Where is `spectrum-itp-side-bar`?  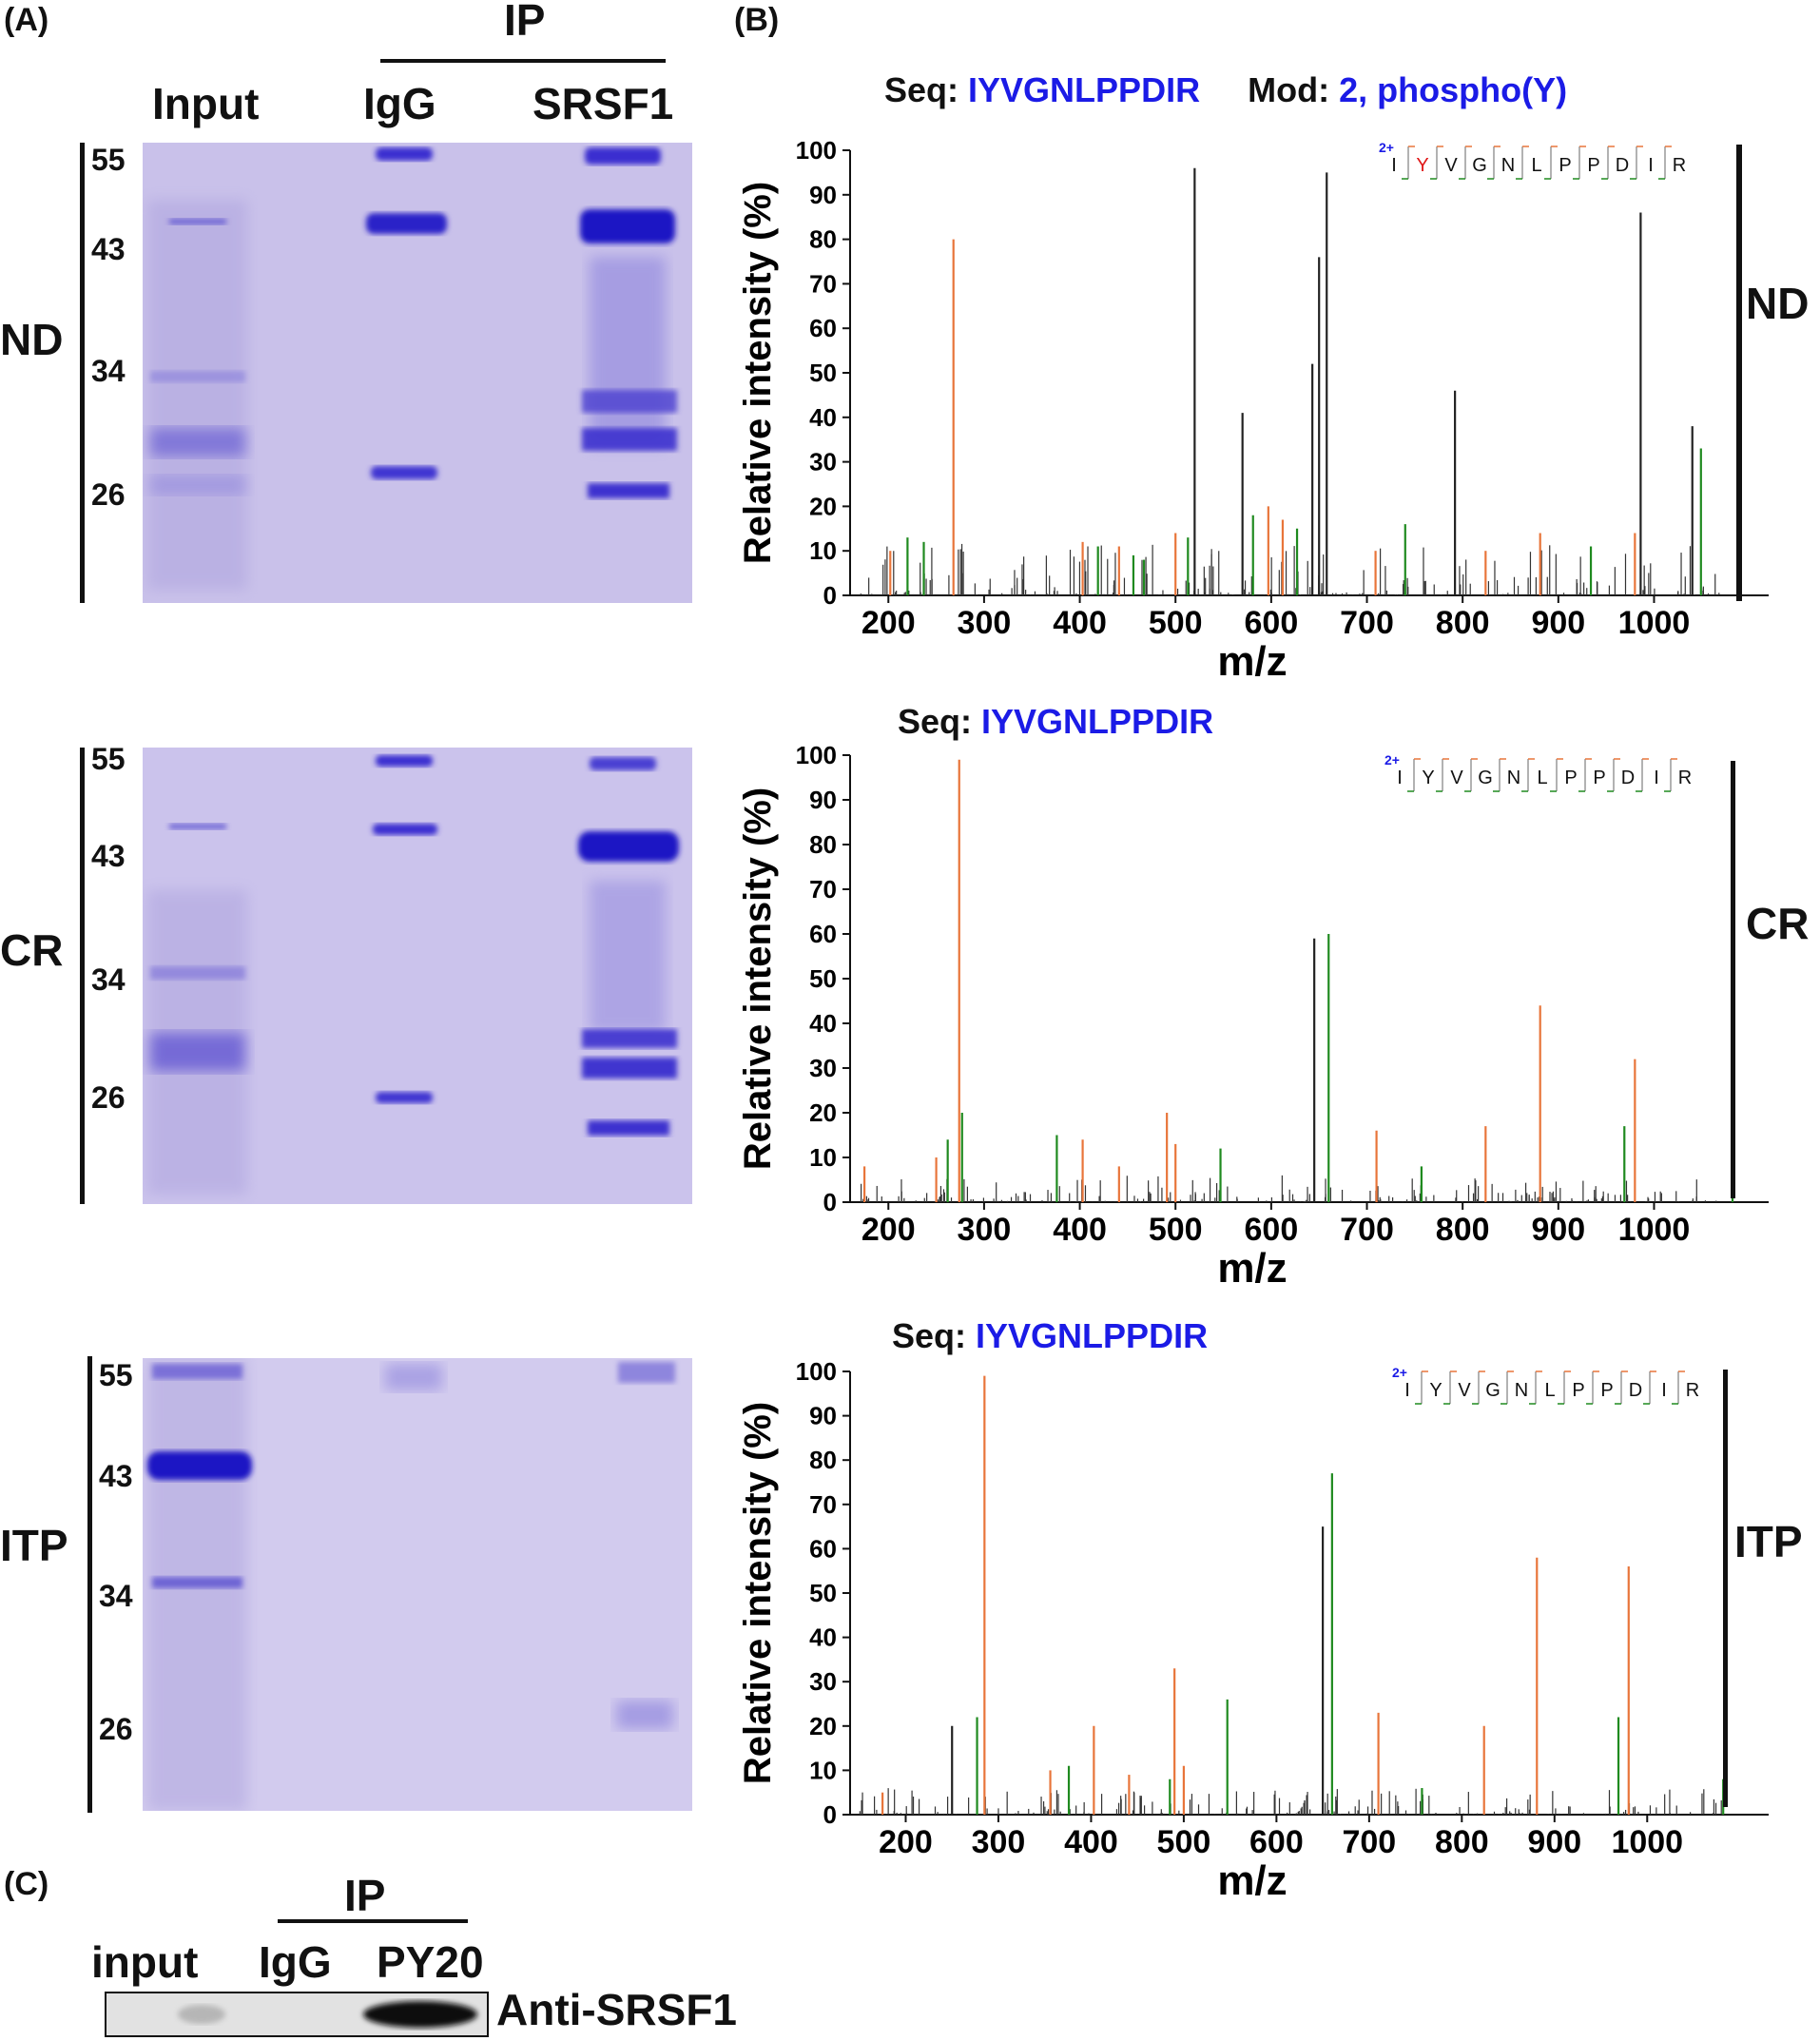
spectrum-itp-side-bar is located at coordinates (1726, 1588).